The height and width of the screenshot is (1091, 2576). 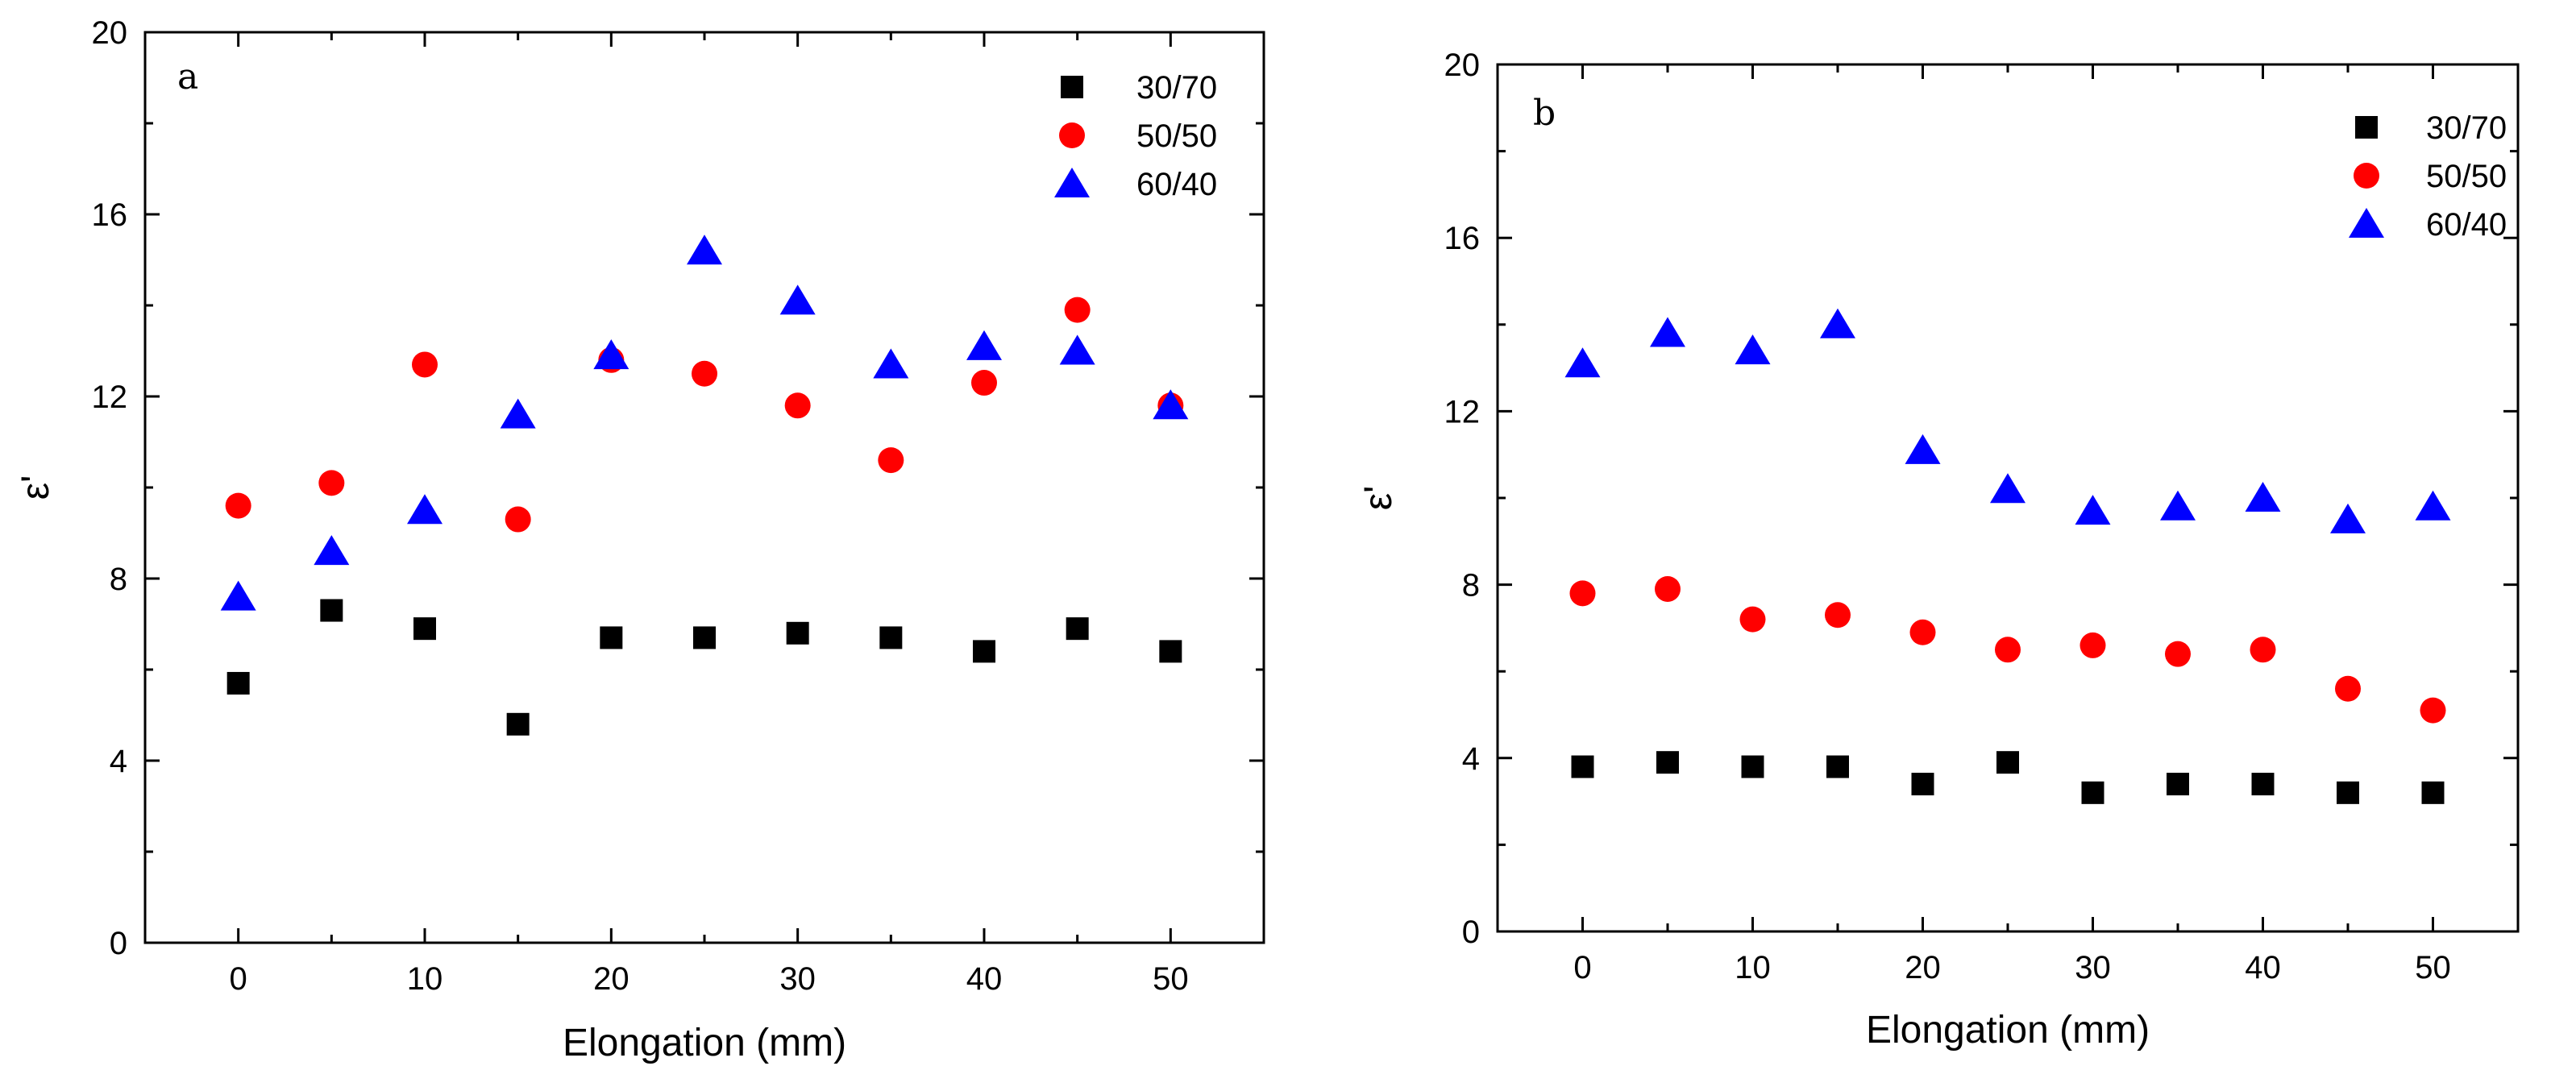 What do you see at coordinates (110, 215) in the screenshot?
I see `y-tick-label: 16` at bounding box center [110, 215].